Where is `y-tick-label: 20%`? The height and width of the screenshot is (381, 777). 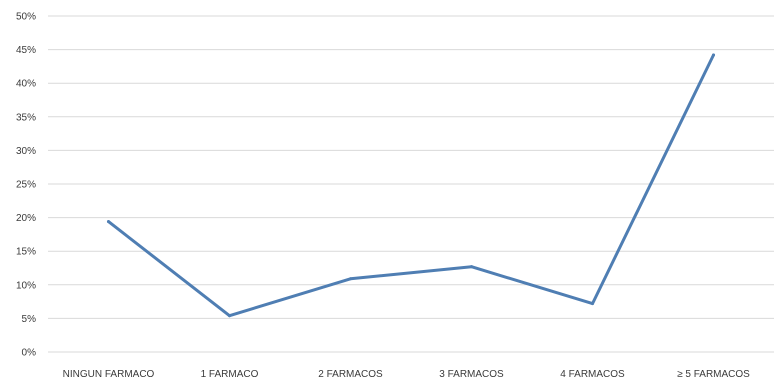 y-tick-label: 20% is located at coordinates (26, 218).